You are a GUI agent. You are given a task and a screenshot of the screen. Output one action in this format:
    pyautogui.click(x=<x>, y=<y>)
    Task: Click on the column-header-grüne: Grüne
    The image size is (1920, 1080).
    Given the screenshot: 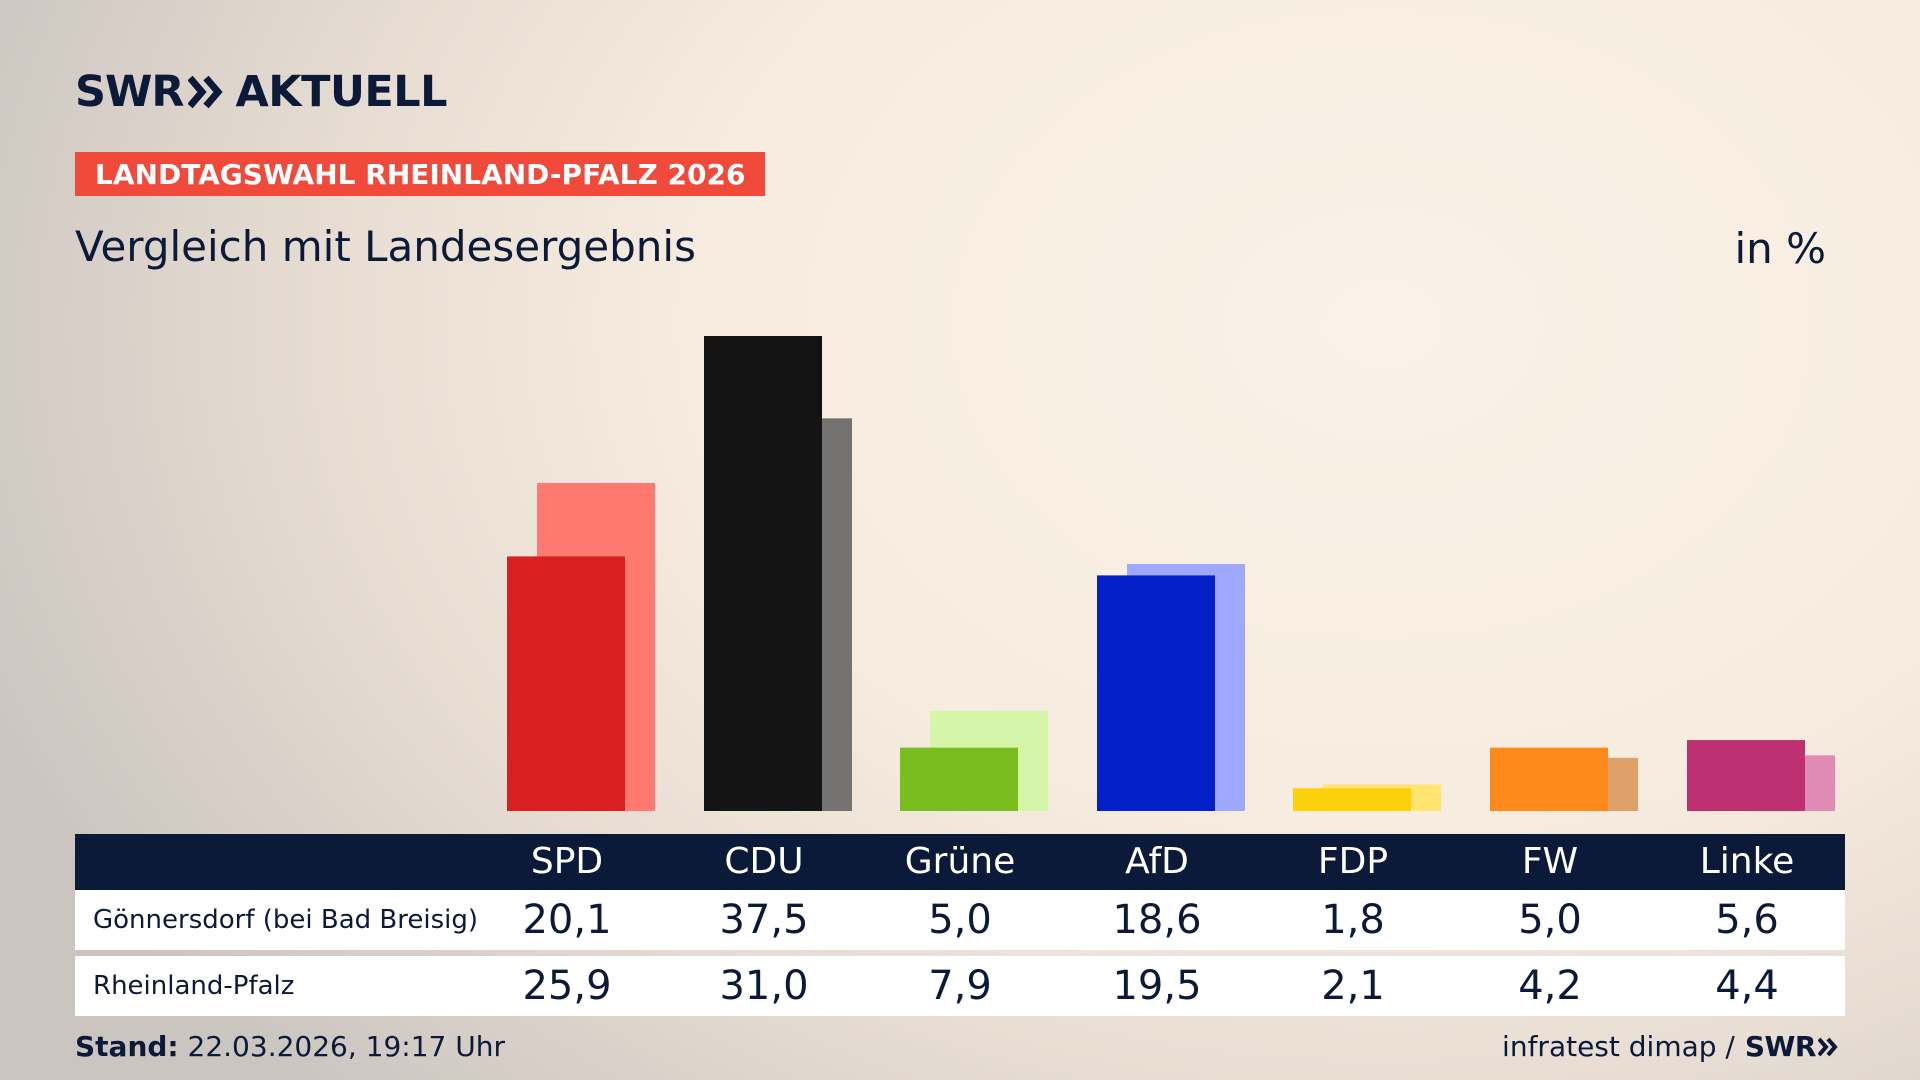 What is the action you would take?
    pyautogui.click(x=960, y=861)
    